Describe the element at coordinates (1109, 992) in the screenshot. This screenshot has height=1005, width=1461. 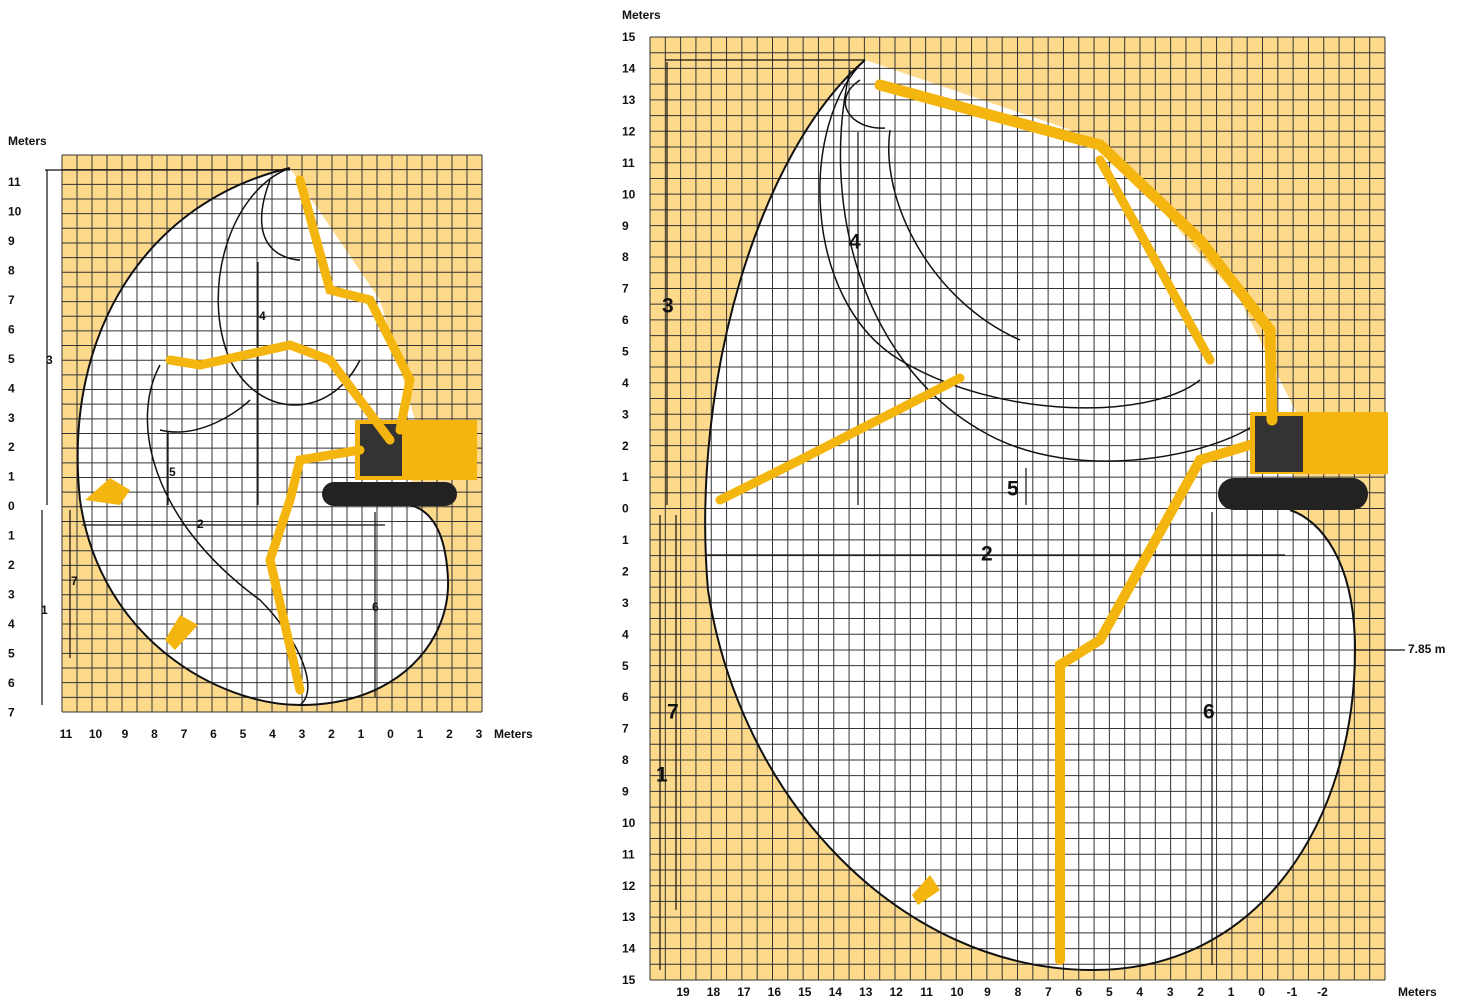
I see `x-tick-label: 5` at that location.